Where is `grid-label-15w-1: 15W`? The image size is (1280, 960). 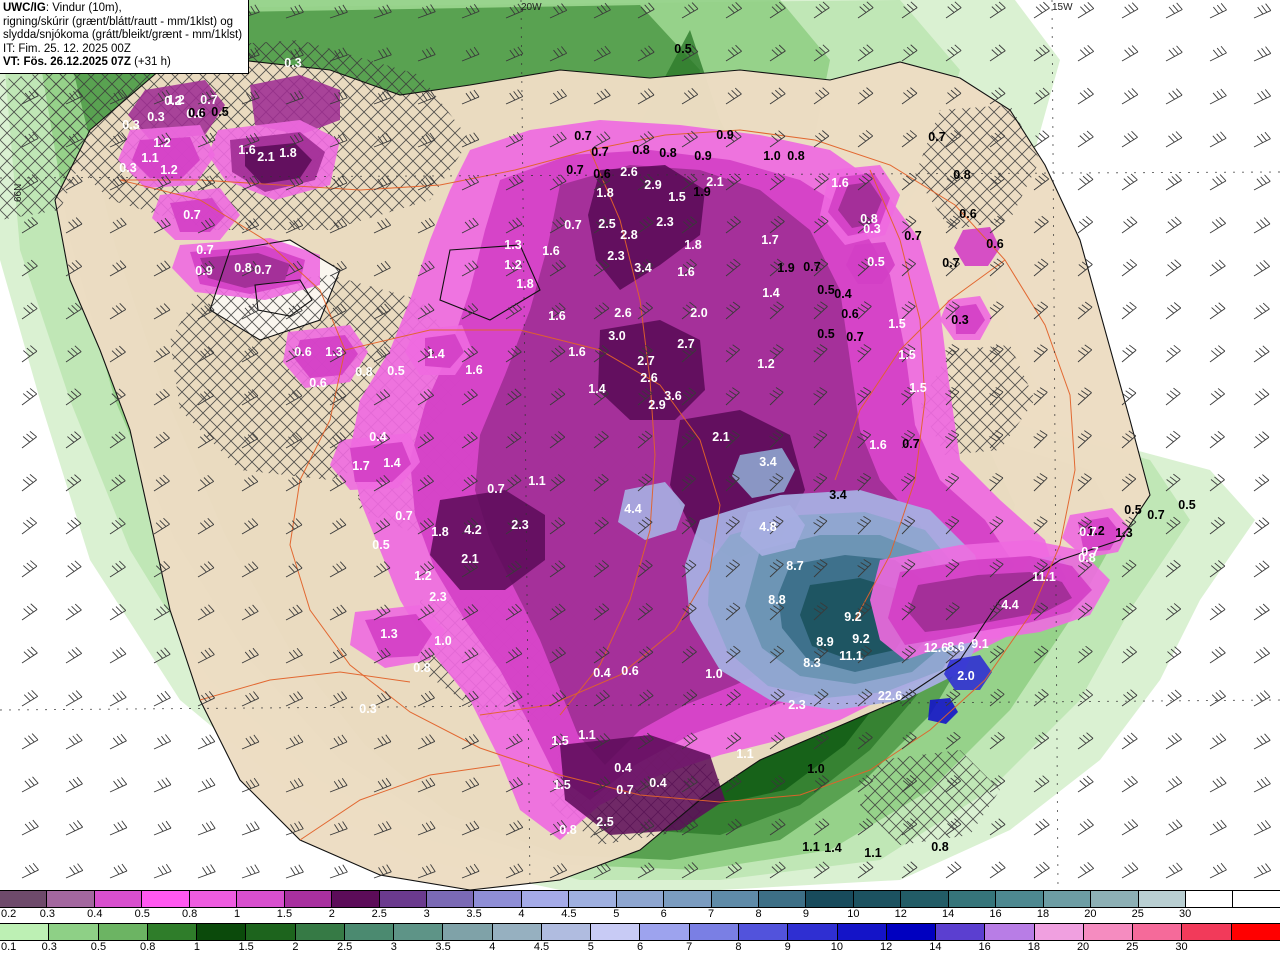
grid-label-15w-1: 15W is located at coordinates (1062, 7).